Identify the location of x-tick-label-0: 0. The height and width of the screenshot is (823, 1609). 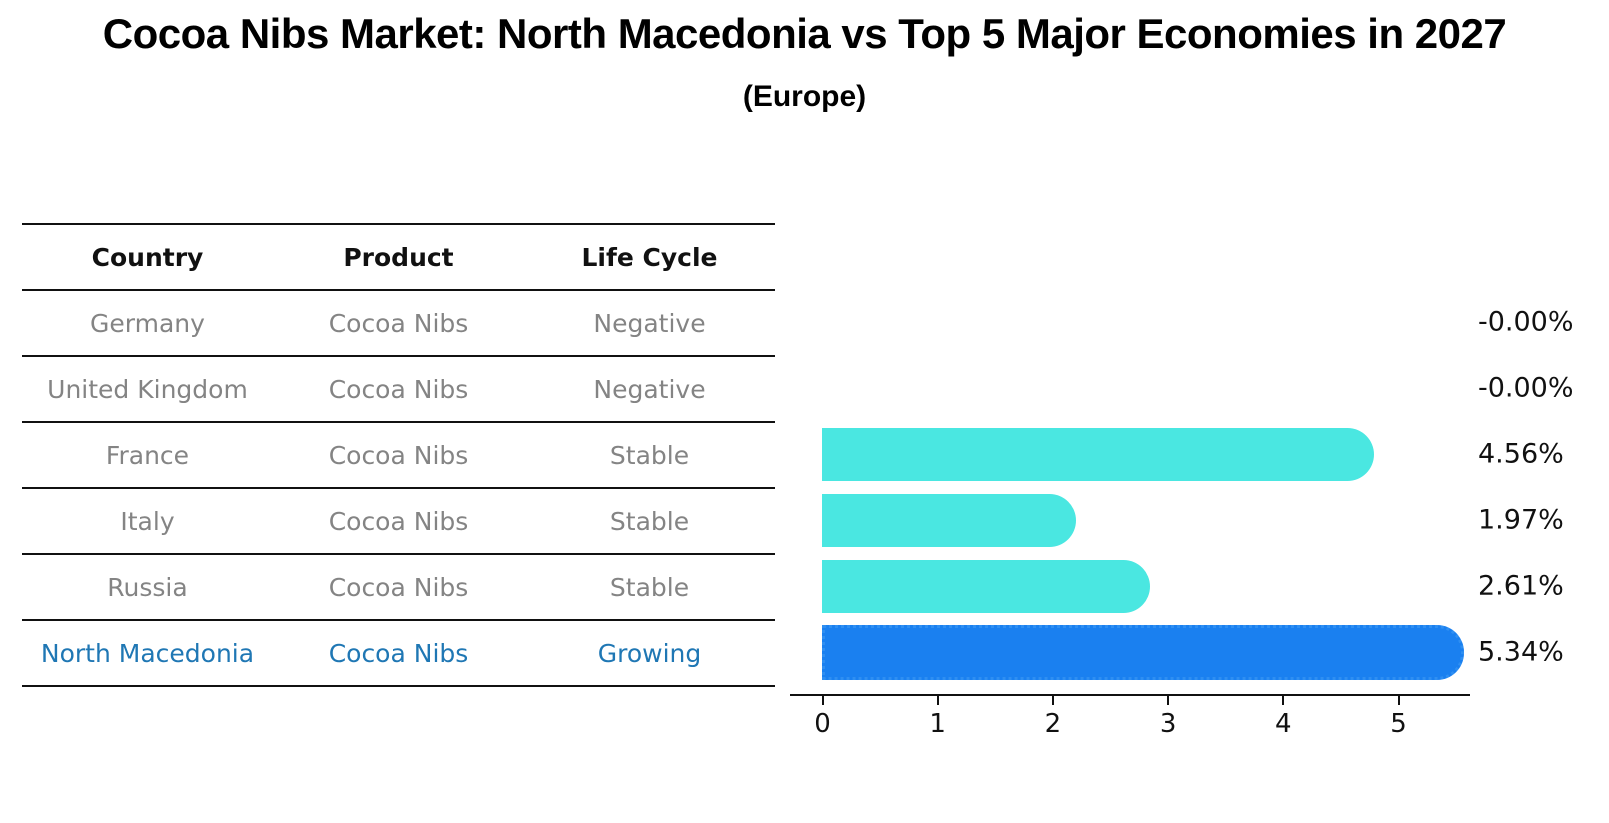
(822, 724).